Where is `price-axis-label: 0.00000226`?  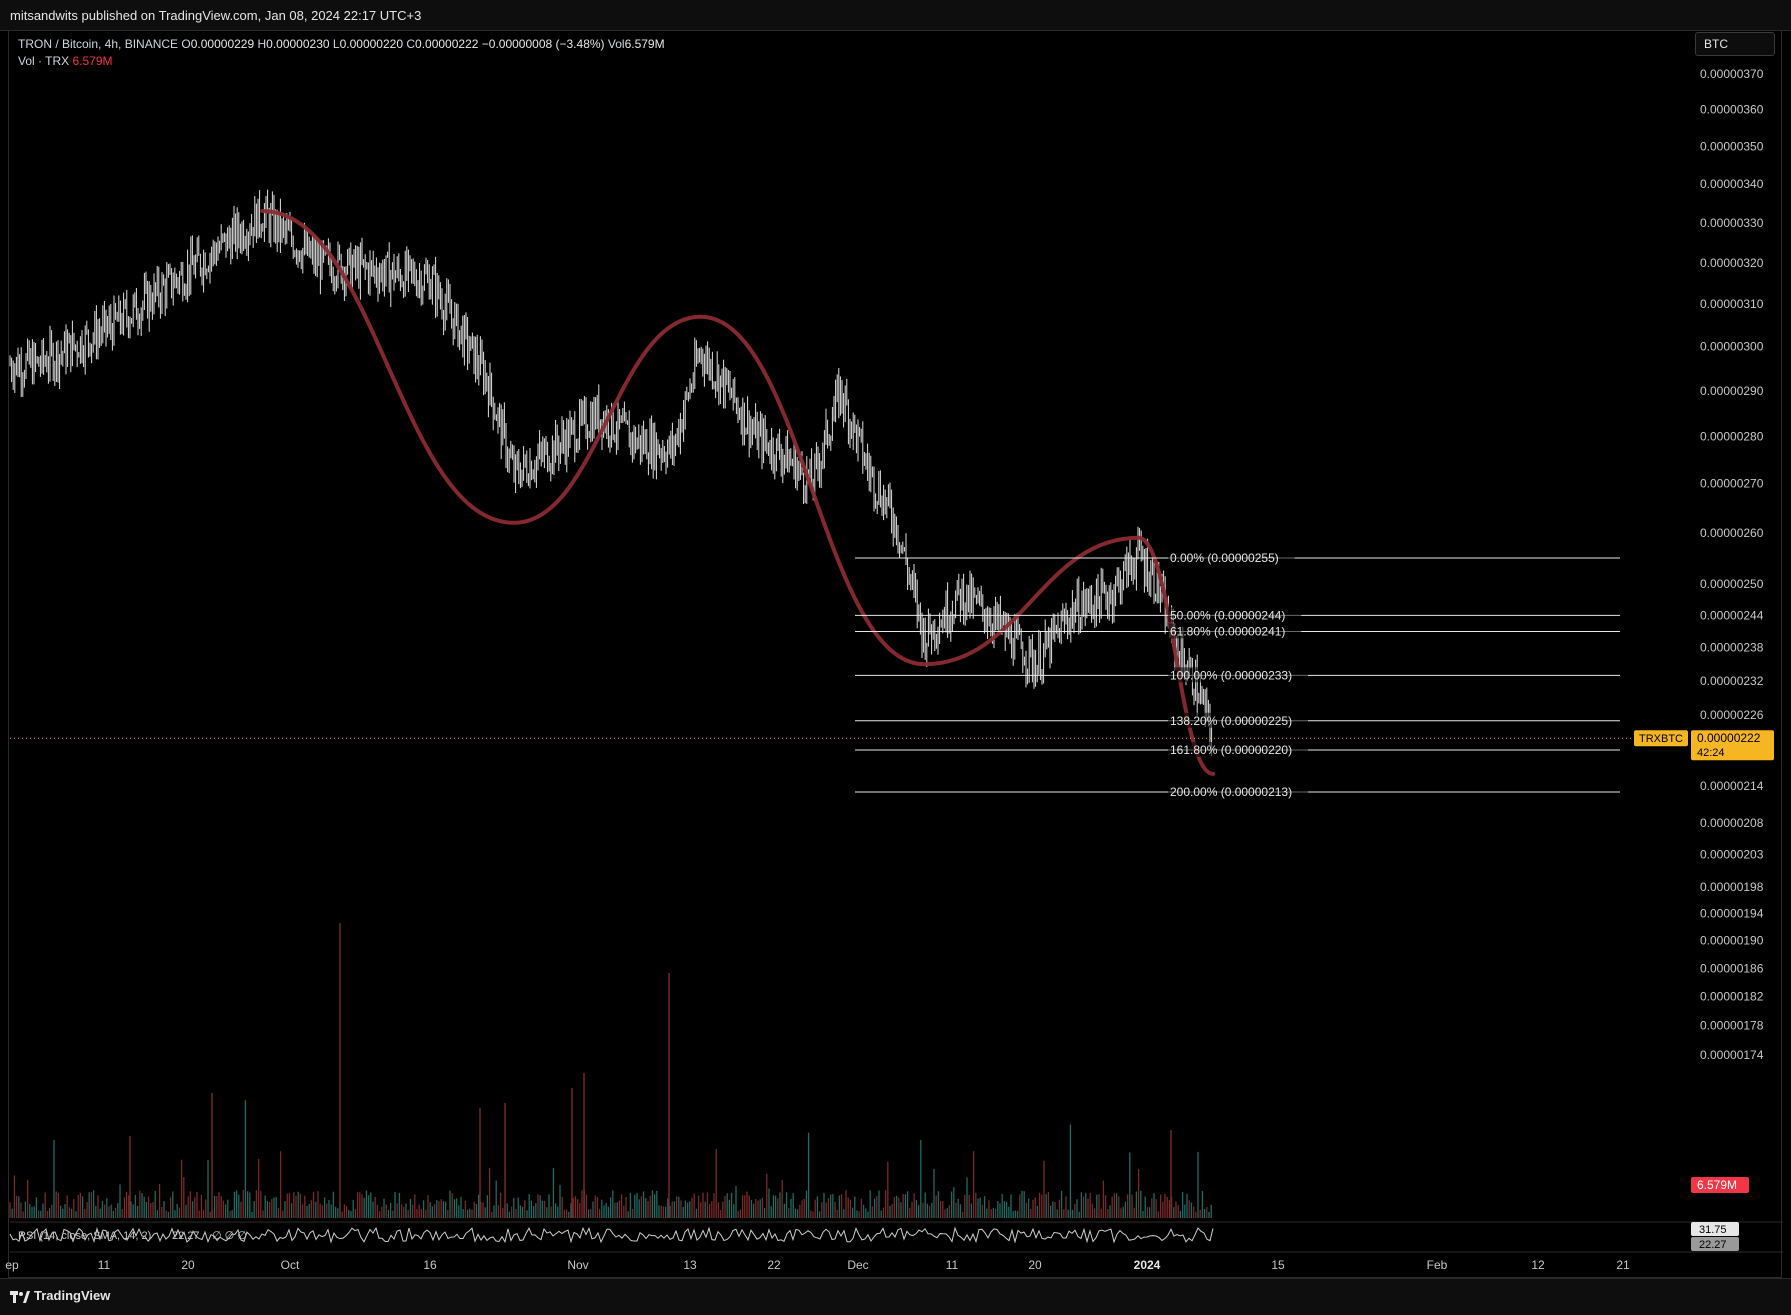 price-axis-label: 0.00000226 is located at coordinates (1732, 715).